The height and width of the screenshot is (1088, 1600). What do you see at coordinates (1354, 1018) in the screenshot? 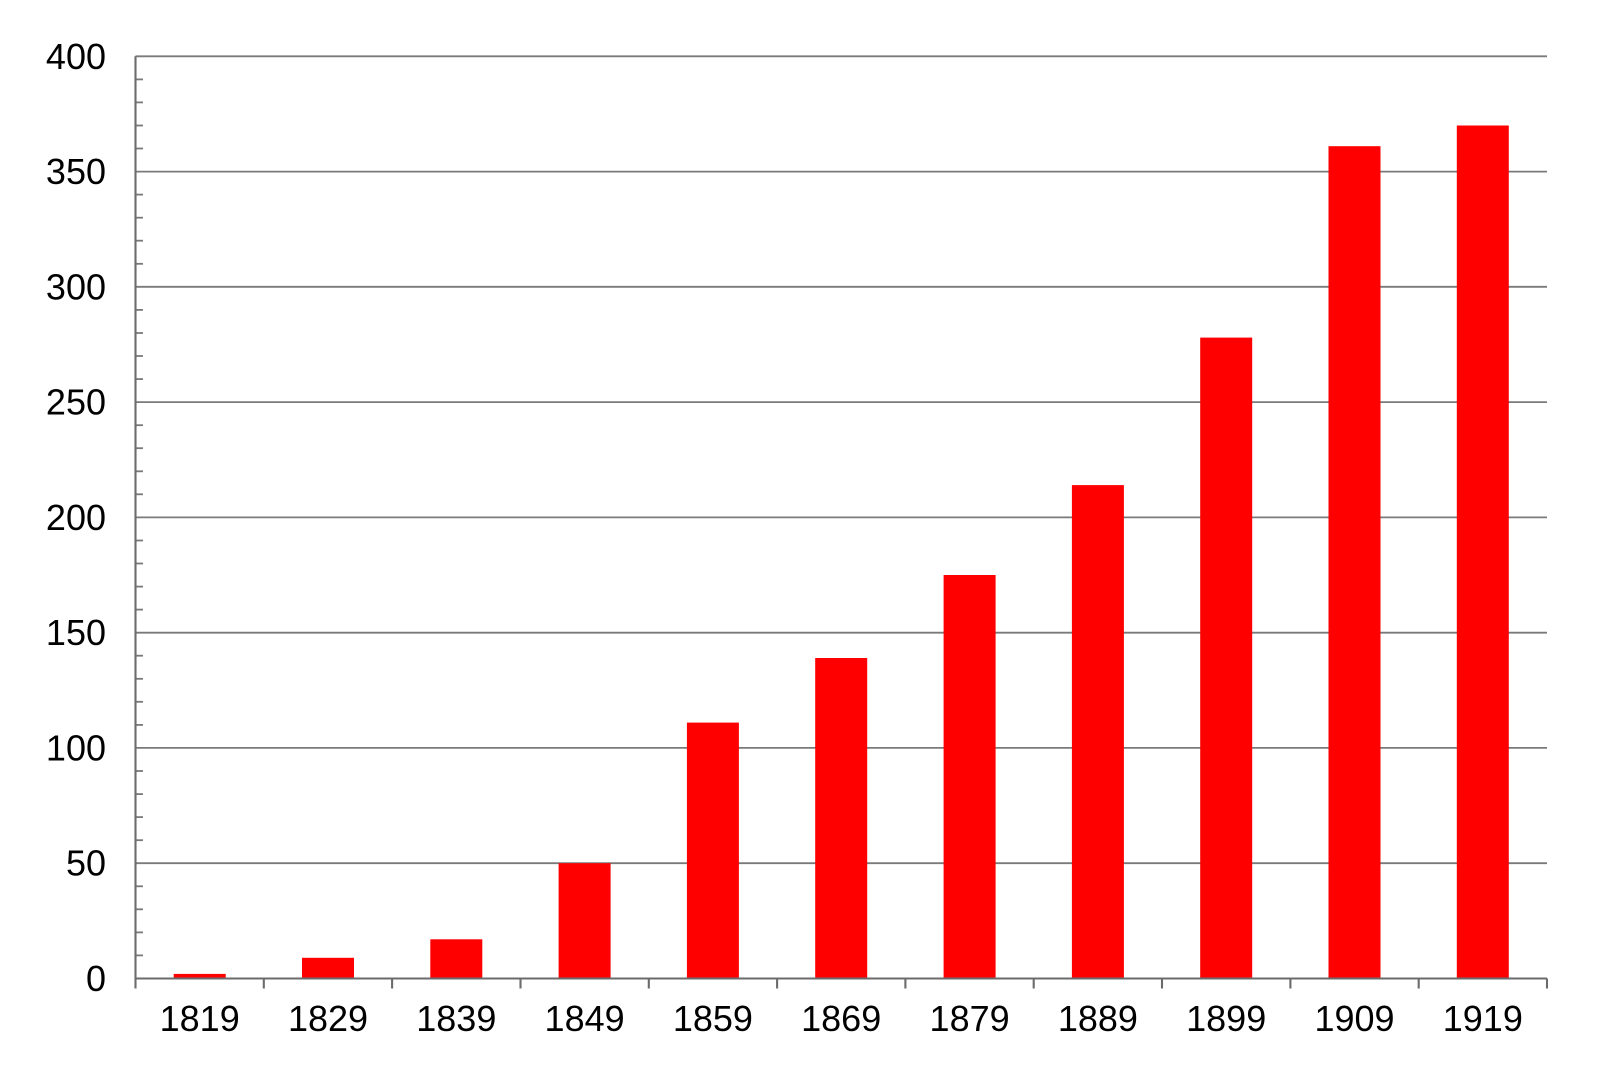
I see `svg-text: 1909` at bounding box center [1354, 1018].